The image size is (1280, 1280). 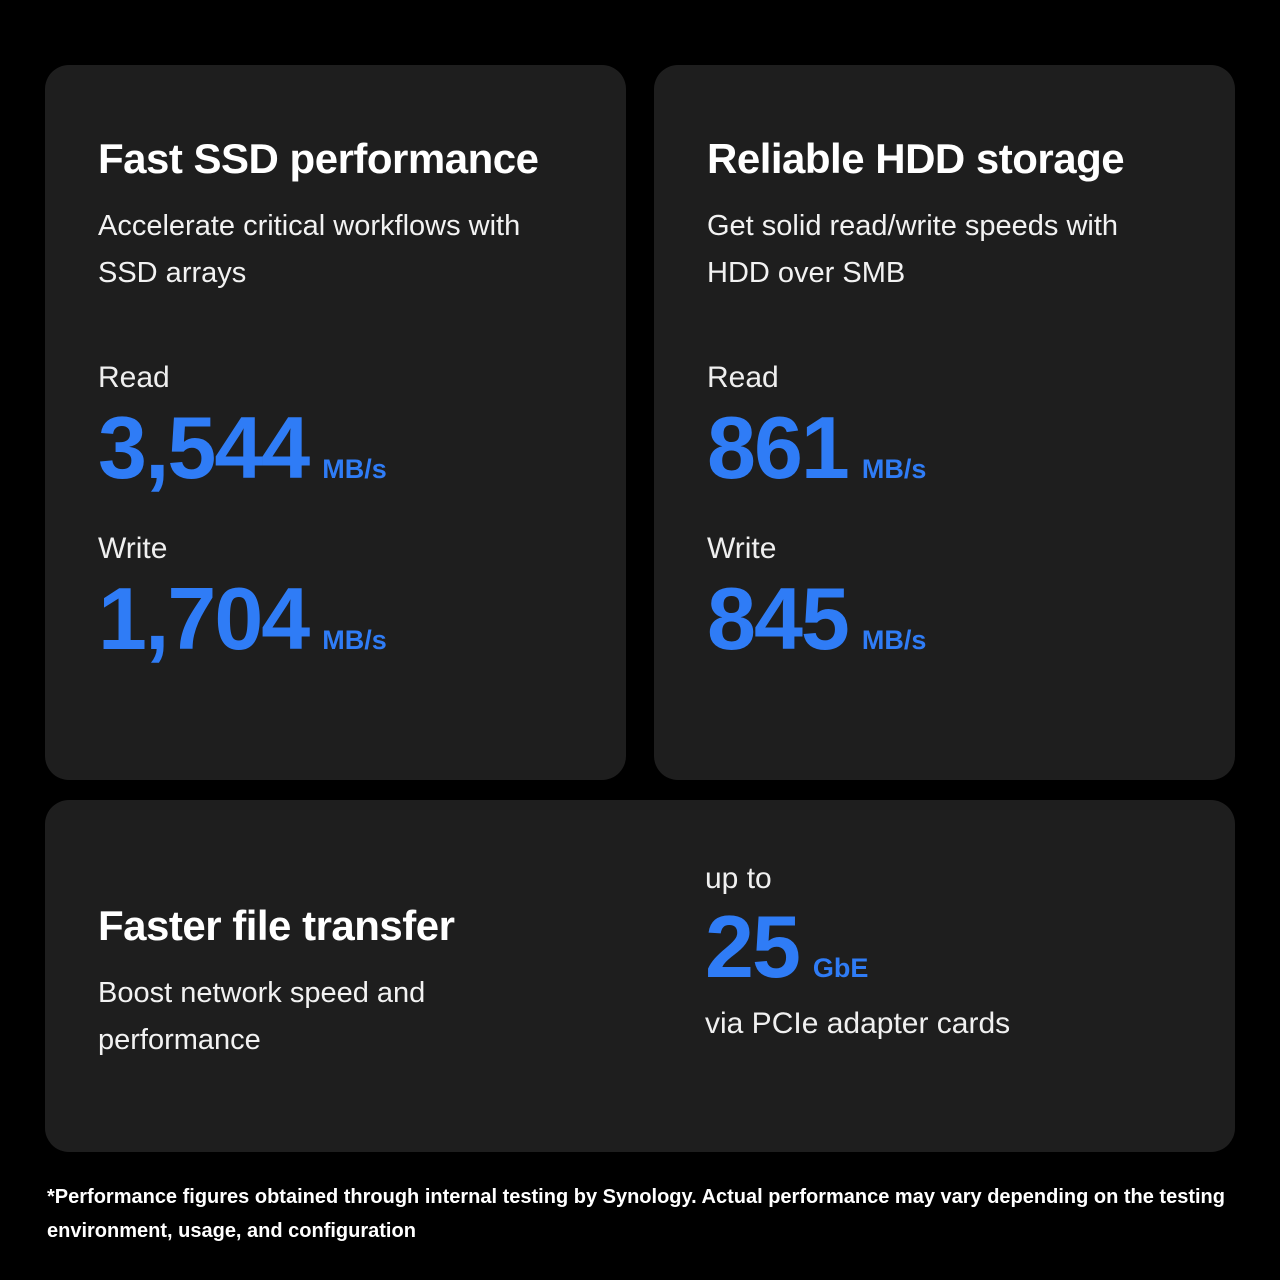 I want to click on ssd-read-unit: MB/s, so click(x=354, y=469).